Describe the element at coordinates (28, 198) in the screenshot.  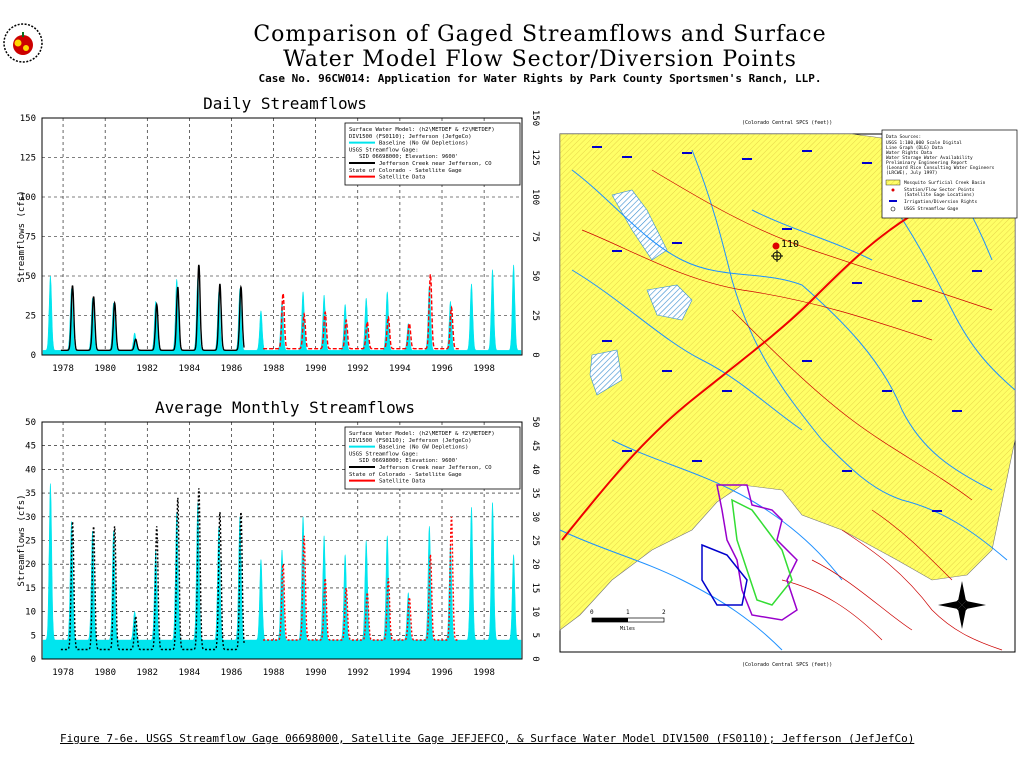
I see `y-tick-label-left: 100` at that location.